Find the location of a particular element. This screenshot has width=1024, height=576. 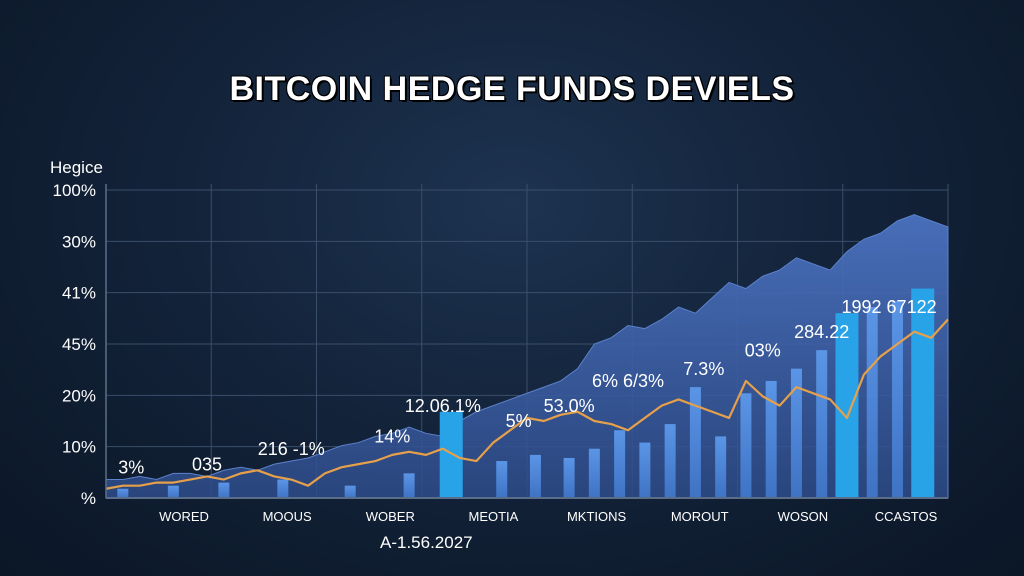

data-label: 3% is located at coordinates (131, 467).